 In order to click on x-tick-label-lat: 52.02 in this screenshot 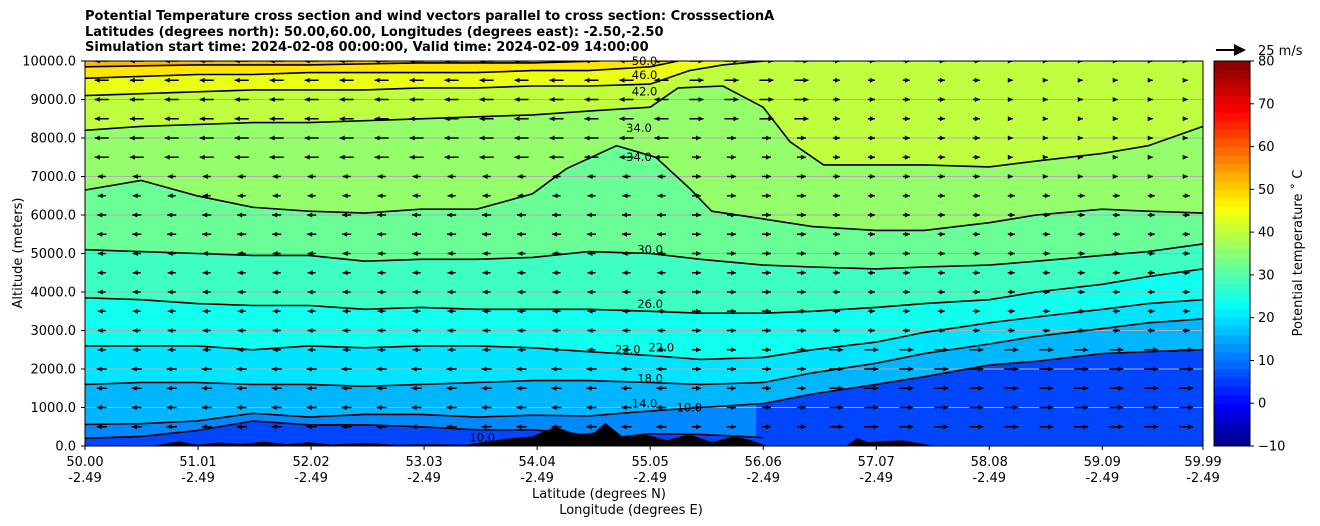, I will do `click(310, 462)`.